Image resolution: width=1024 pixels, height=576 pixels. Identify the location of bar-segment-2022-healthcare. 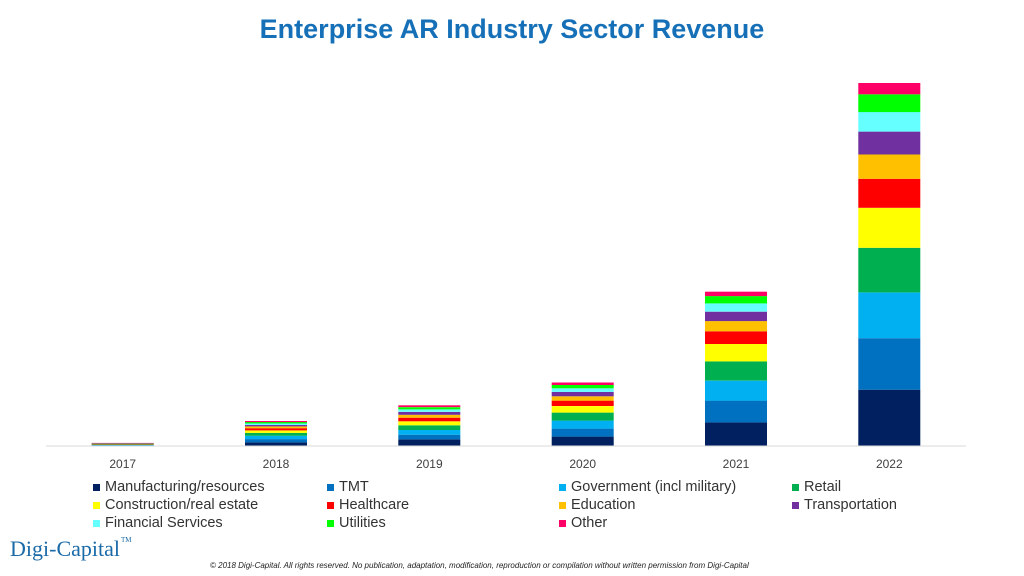
(889, 193).